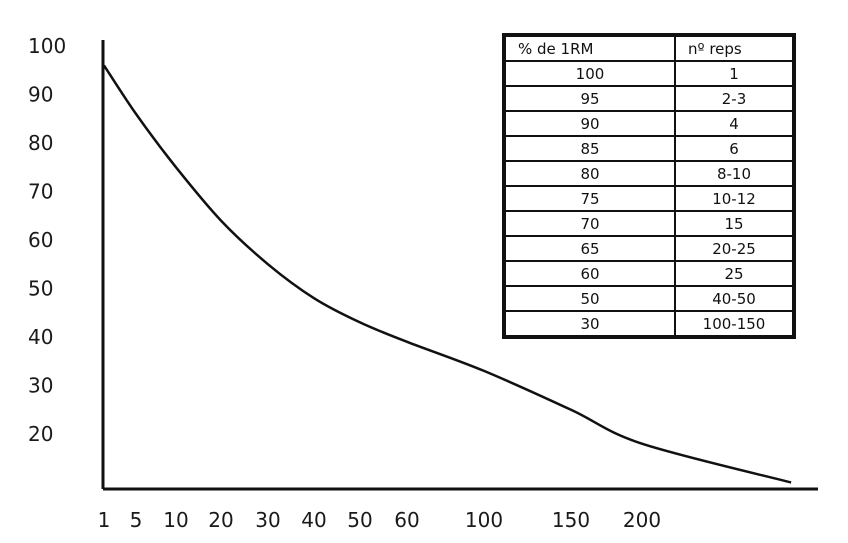  I want to click on table-cell-percent: 30, so click(589, 324).